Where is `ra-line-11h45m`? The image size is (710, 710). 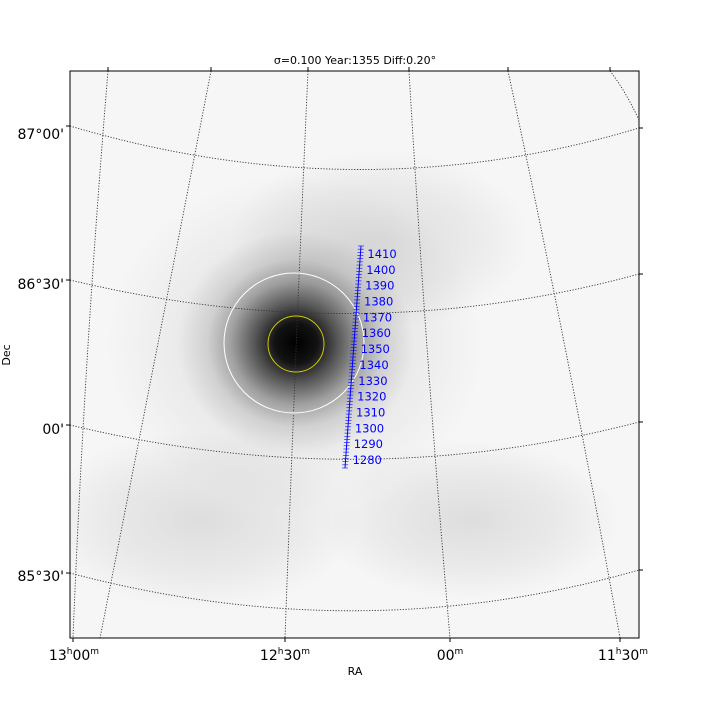
ra-line-11h45m is located at coordinates (624, 96).